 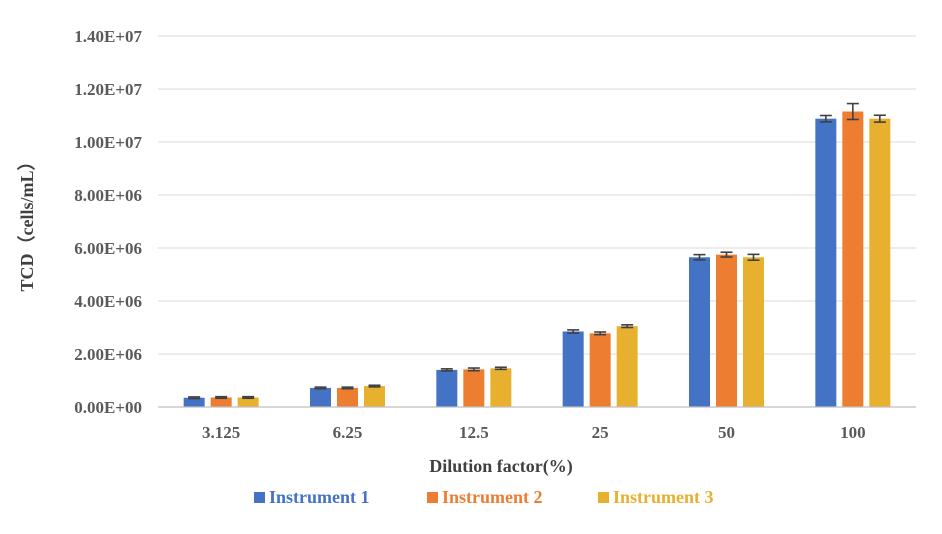 I want to click on y-tick-label: 1.20E+07, so click(x=108, y=89).